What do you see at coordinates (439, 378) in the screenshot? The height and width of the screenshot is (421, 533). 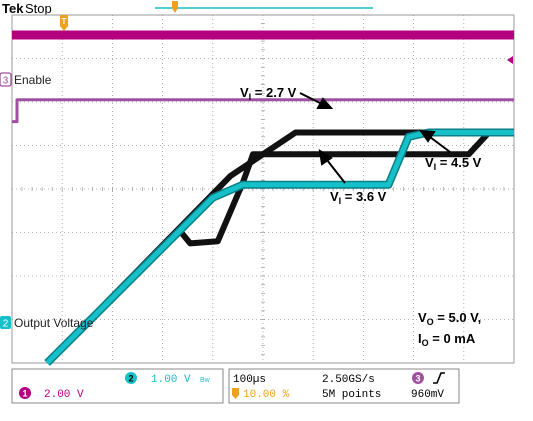 I see `rising-edge-icon` at bounding box center [439, 378].